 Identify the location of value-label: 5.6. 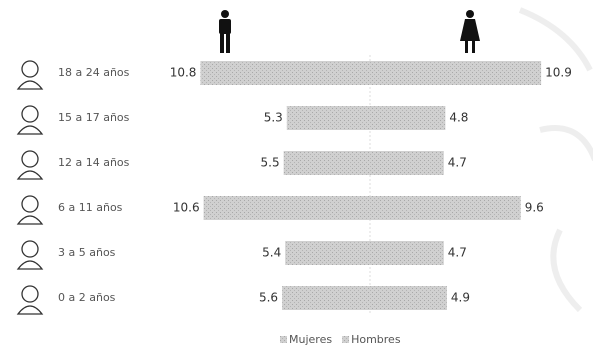
(268, 298).